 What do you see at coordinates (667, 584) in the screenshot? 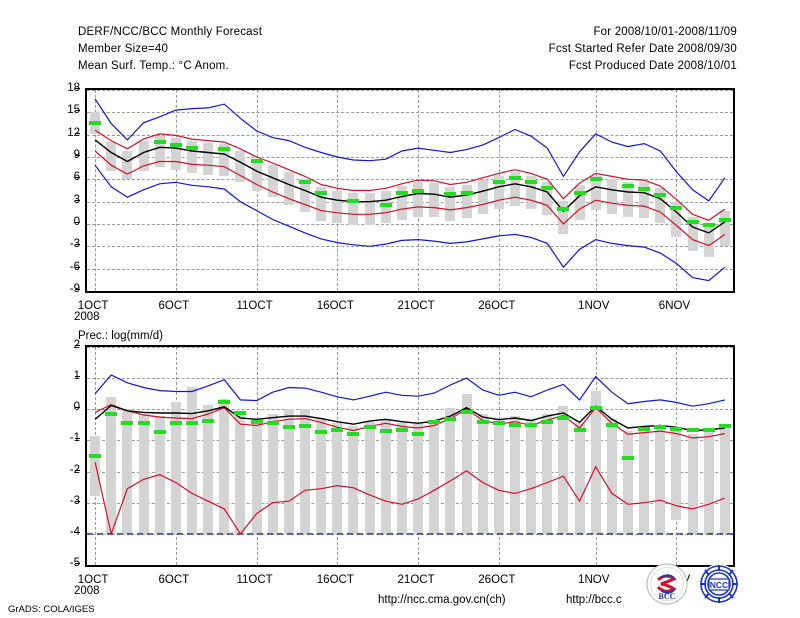
I see `bcc-logo-icon: BCC` at bounding box center [667, 584].